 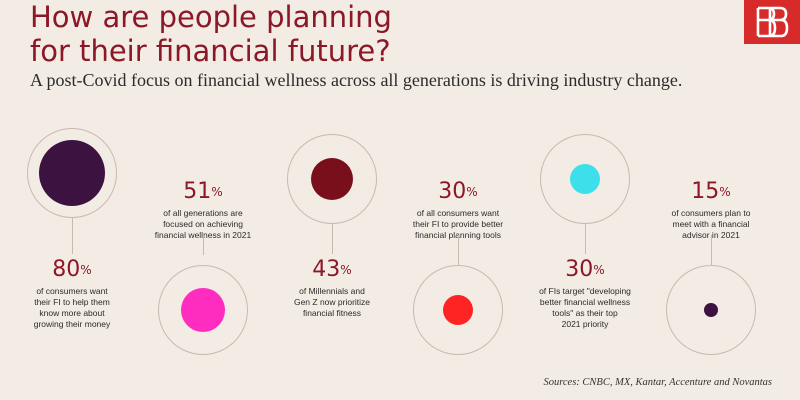 I want to click on title-line-2: for their financial future?, so click(x=210, y=51).